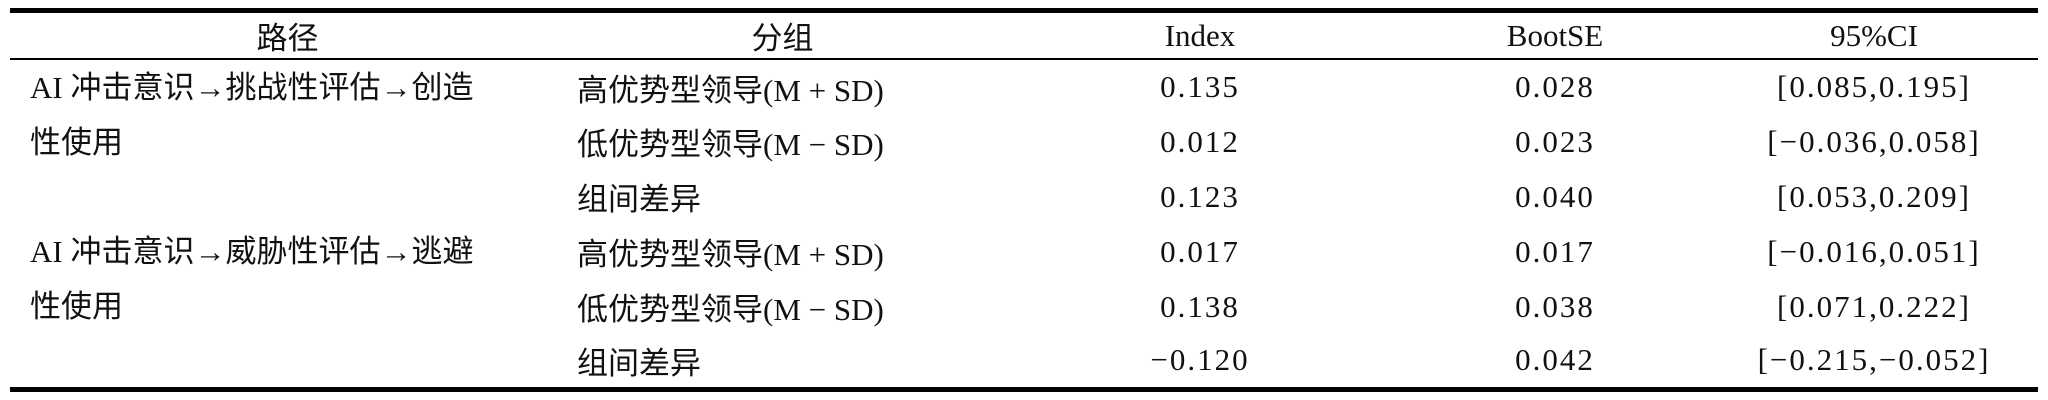  What do you see at coordinates (1200, 360) in the screenshot?
I see `index-cell: −0.120` at bounding box center [1200, 360].